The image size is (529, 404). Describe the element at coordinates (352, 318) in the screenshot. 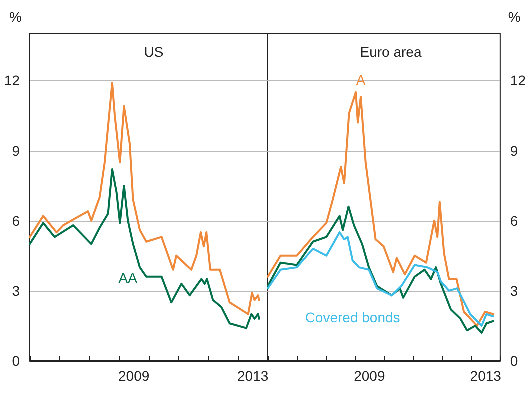

I see `series-label: Covered bonds` at that location.